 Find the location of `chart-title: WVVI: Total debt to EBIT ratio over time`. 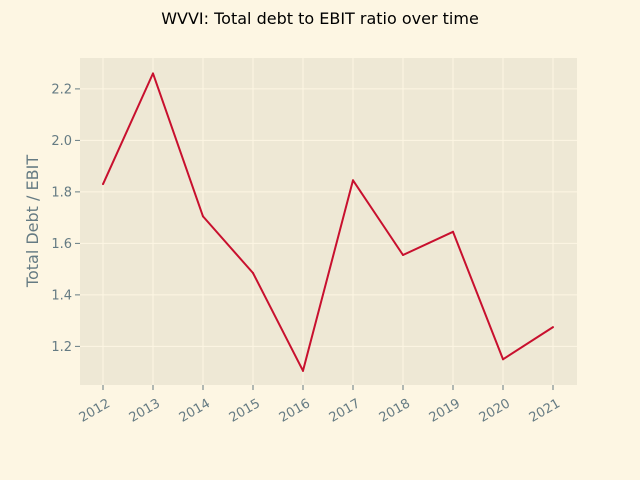

chart-title: WVVI: Total debt to EBIT ratio over time is located at coordinates (320, 18).